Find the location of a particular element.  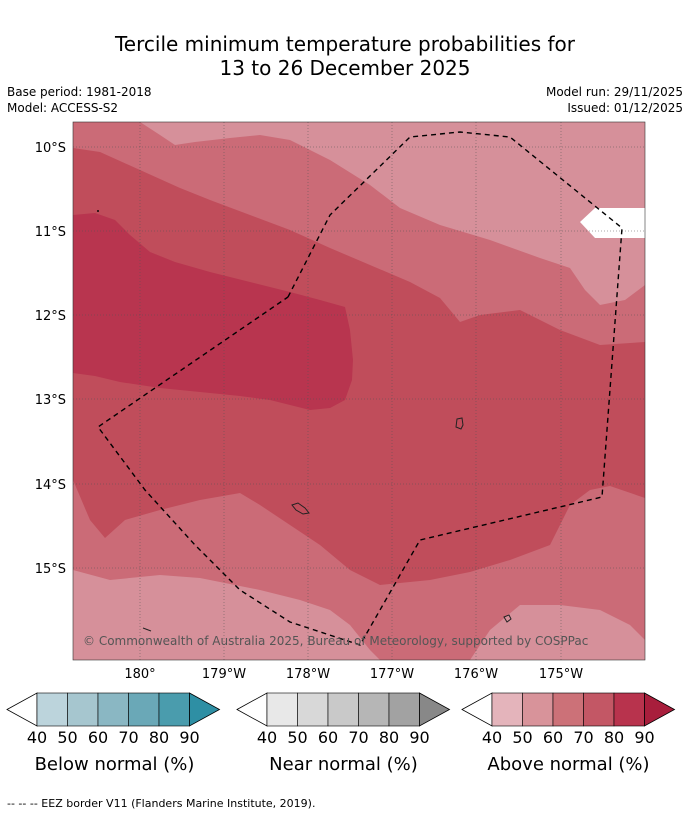

lat-label: 13°S is located at coordinates (50, 400).